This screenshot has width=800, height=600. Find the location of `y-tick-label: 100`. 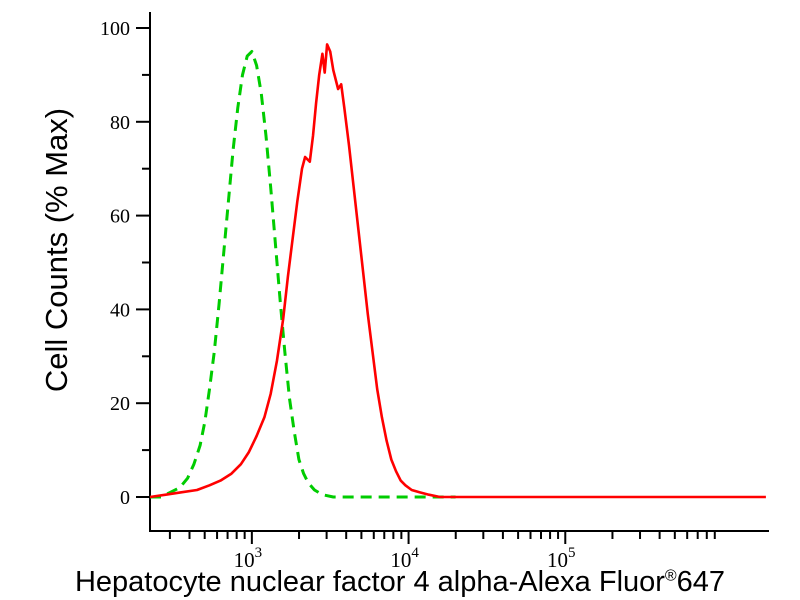

y-tick-label: 100 is located at coordinates (115, 29).